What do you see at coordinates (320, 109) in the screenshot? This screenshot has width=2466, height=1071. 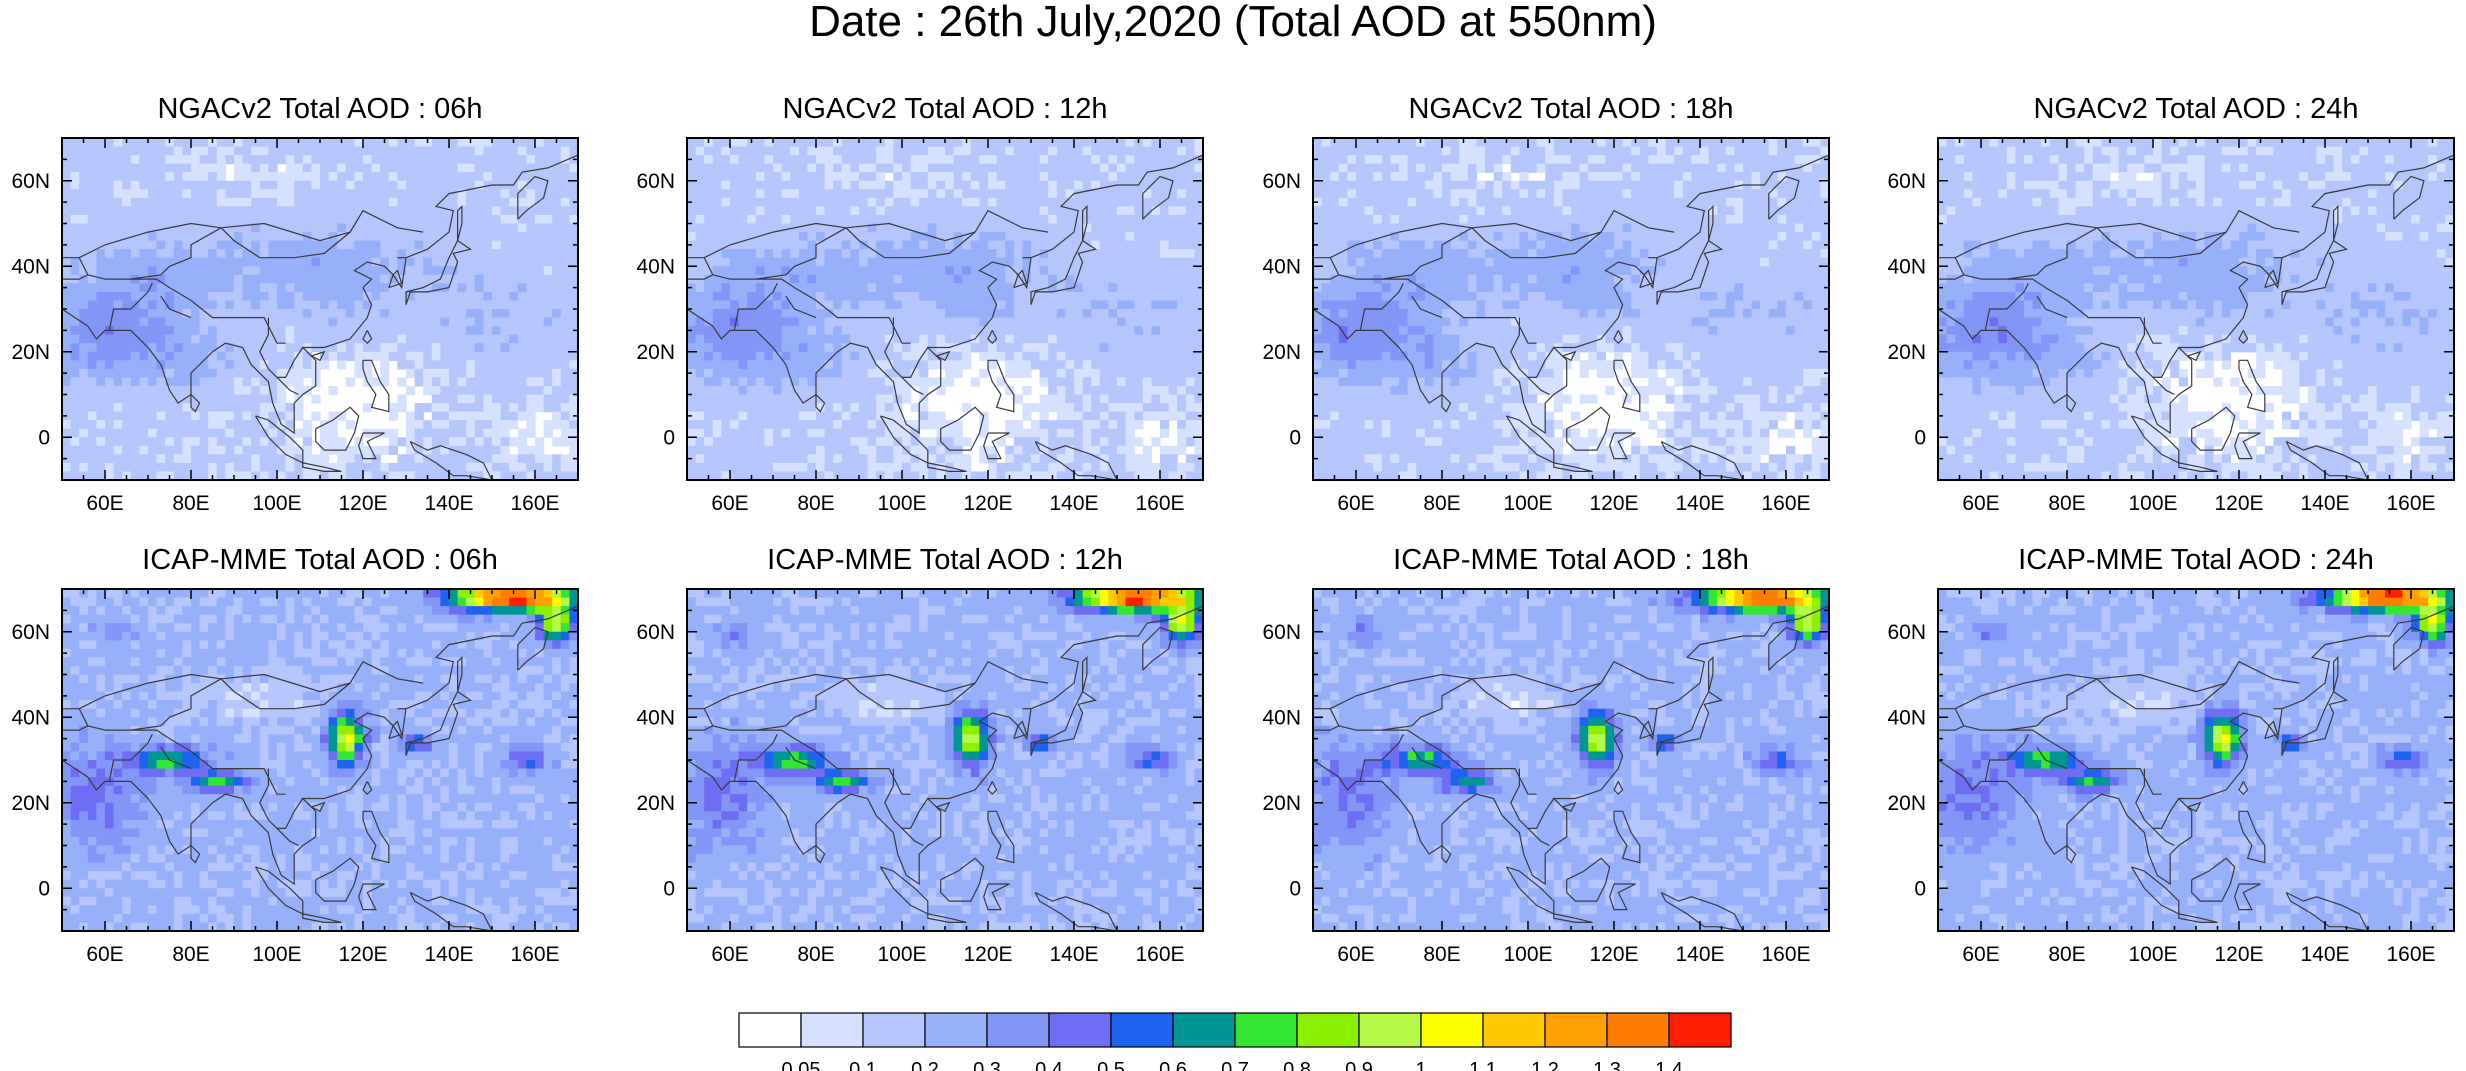 I see `panel-title: NGACv2 Total AOD : 06h` at bounding box center [320, 109].